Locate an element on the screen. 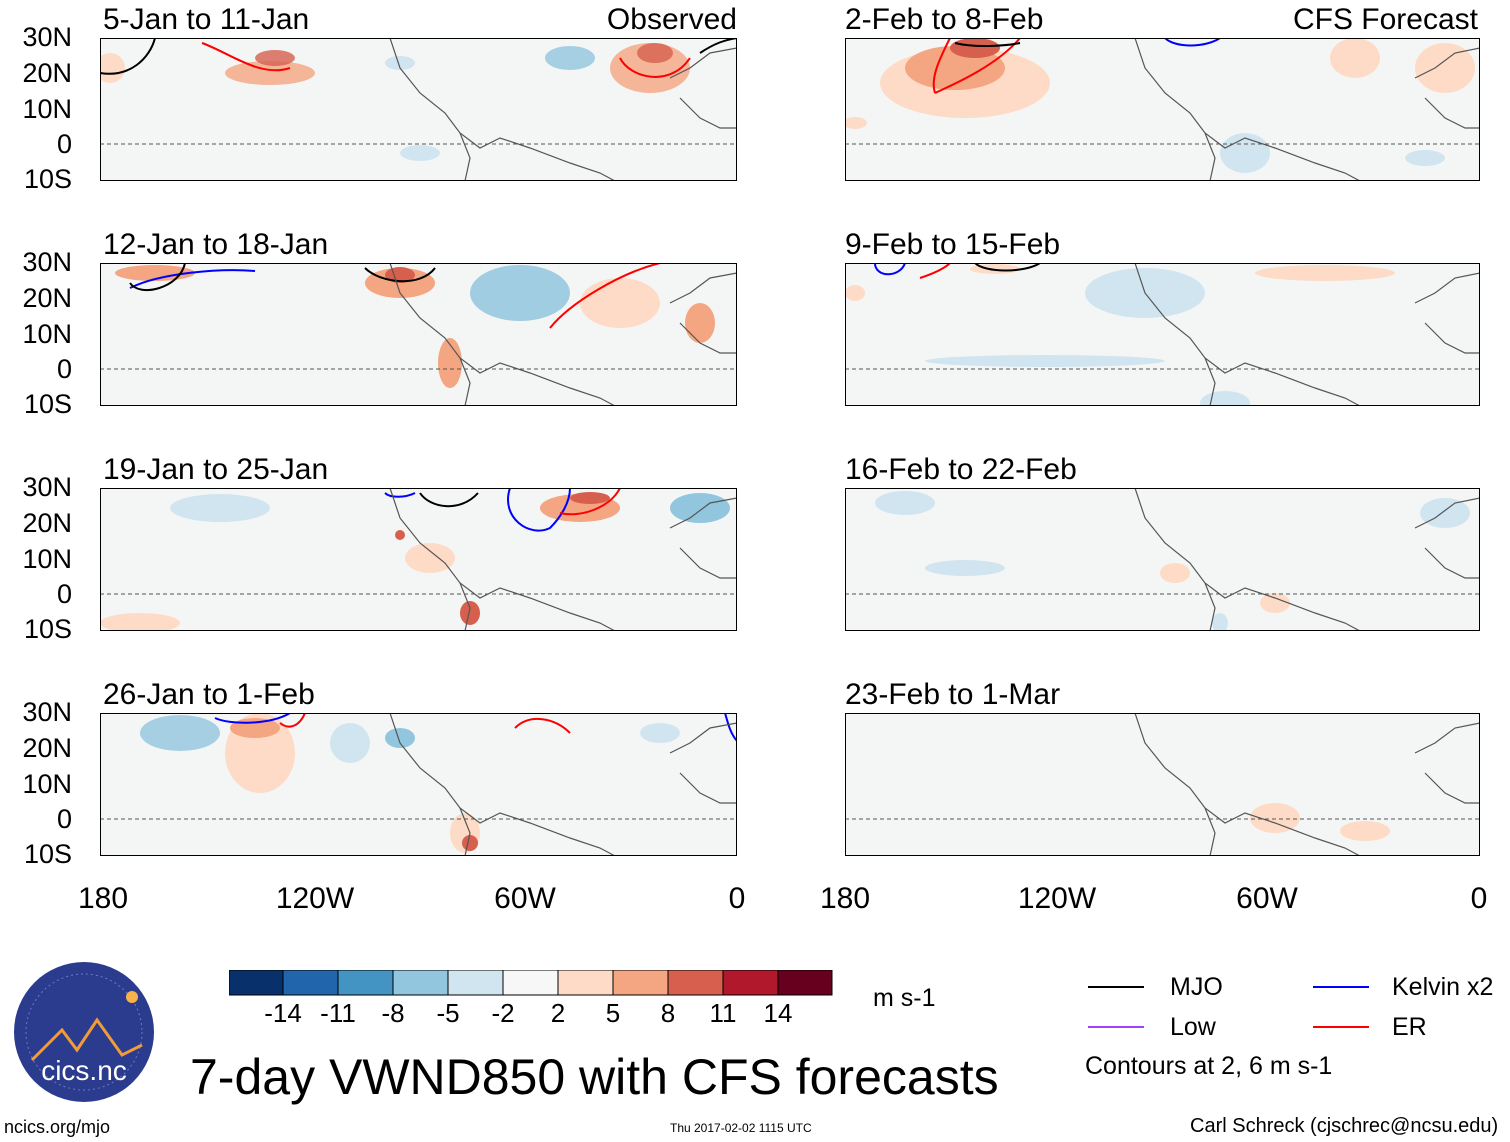 This screenshot has height=1142, width=1510. colorbar-label: -11 is located at coordinates (338, 1013).